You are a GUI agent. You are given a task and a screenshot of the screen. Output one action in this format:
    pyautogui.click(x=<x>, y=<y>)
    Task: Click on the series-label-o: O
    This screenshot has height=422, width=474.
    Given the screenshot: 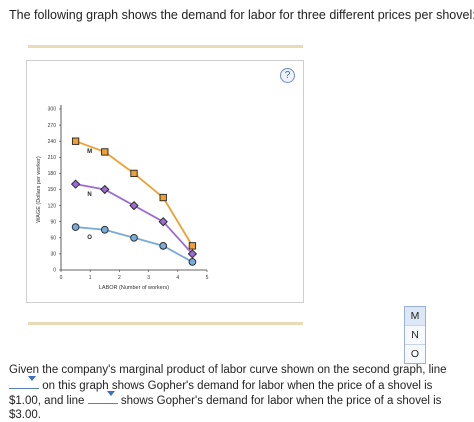 What is the action you would take?
    pyautogui.click(x=89, y=238)
    